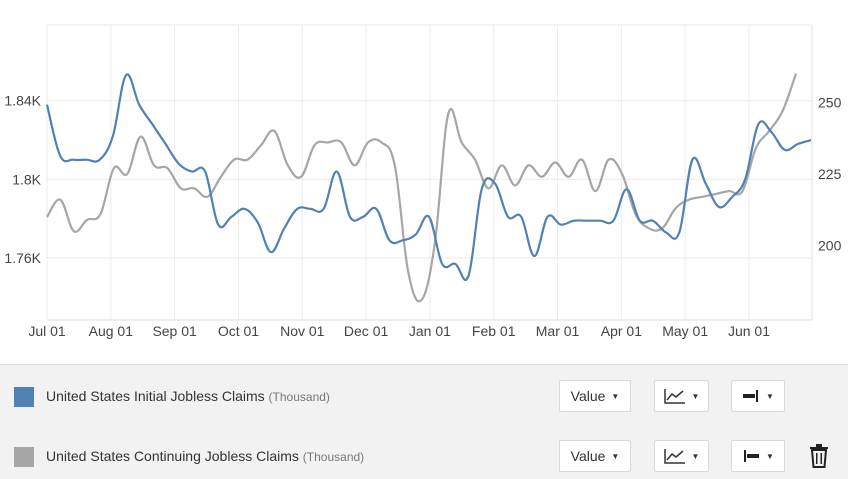 This screenshot has height=479, width=848. What do you see at coordinates (238, 331) in the screenshot?
I see `x-tick-label: Oct 01` at bounding box center [238, 331].